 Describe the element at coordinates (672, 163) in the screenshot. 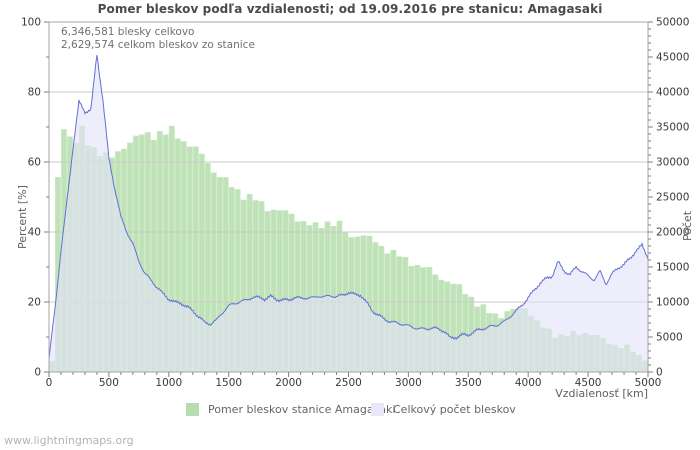

I see `y-right-tick-label: 30000` at that location.